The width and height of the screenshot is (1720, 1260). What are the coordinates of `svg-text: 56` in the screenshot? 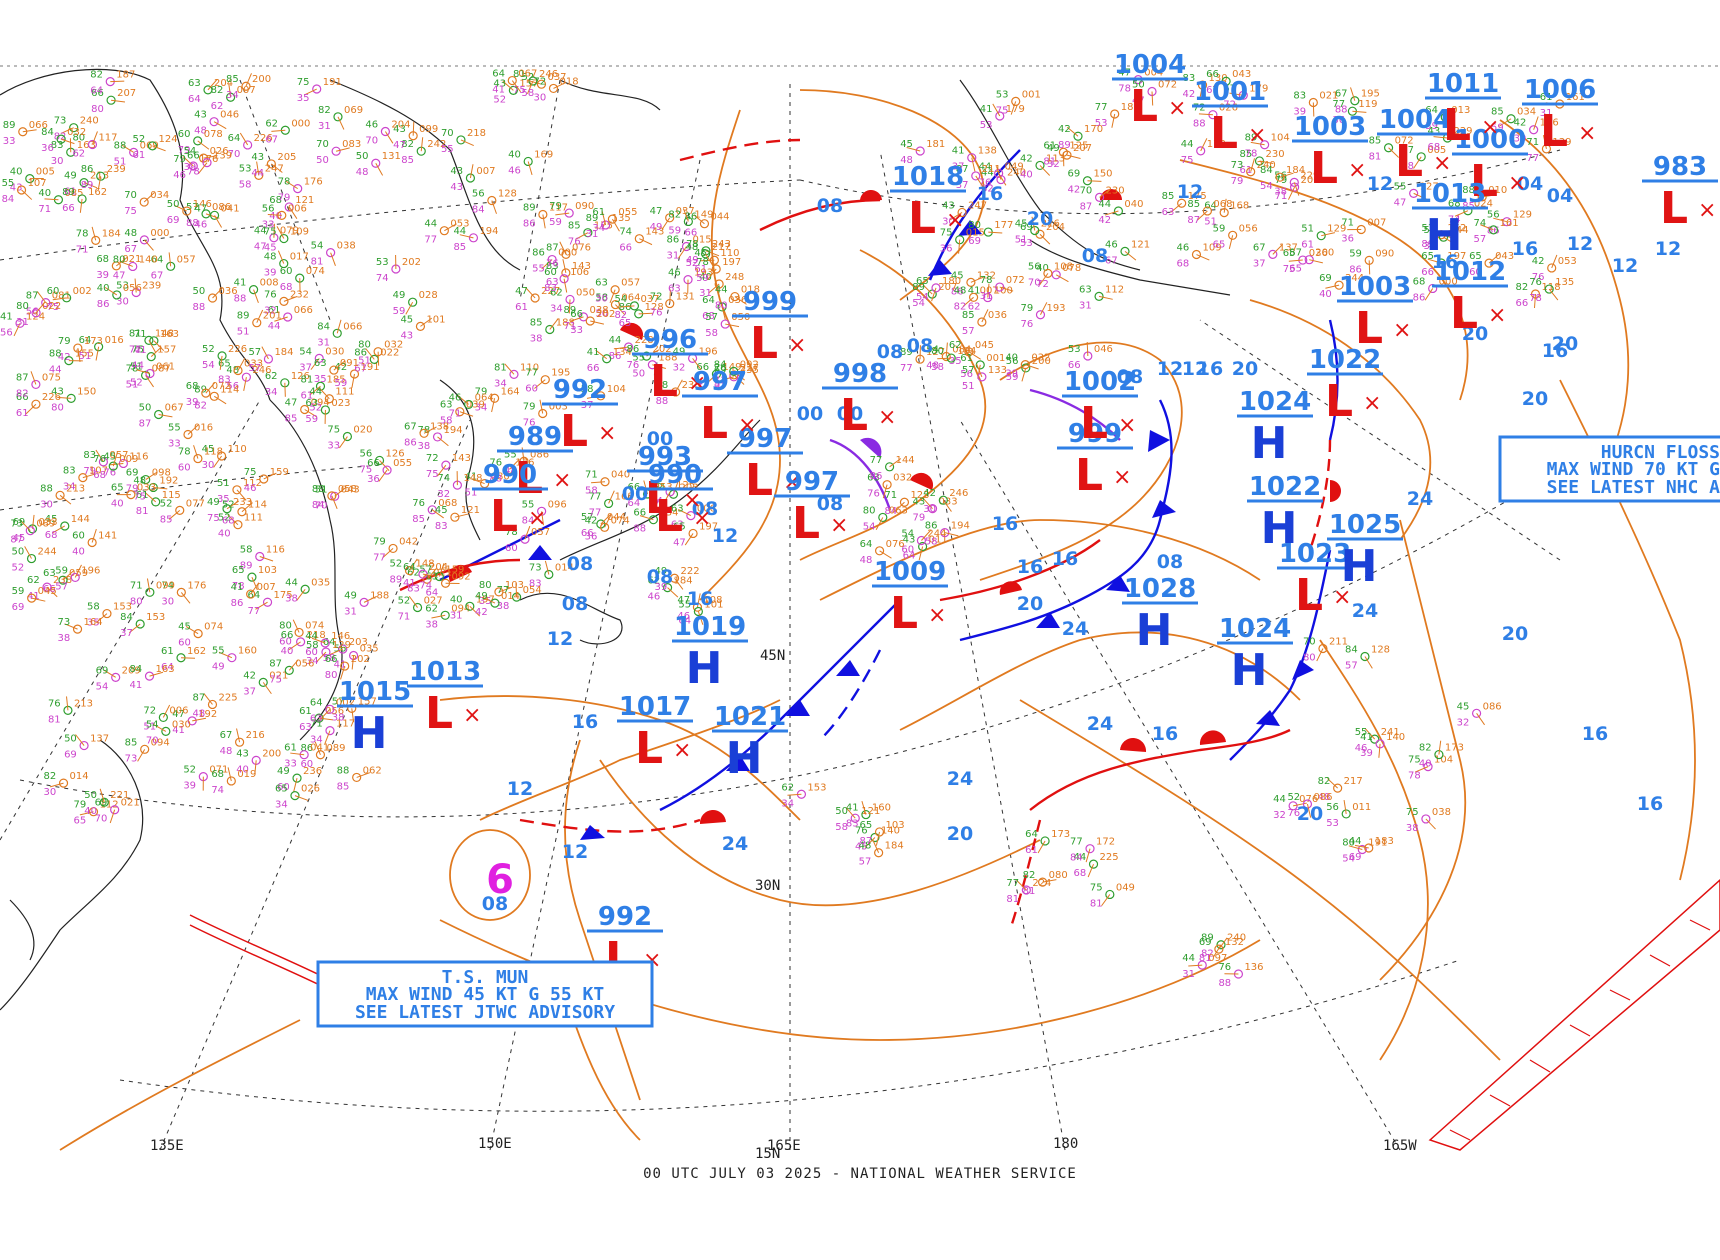 It's located at (1034, 266).